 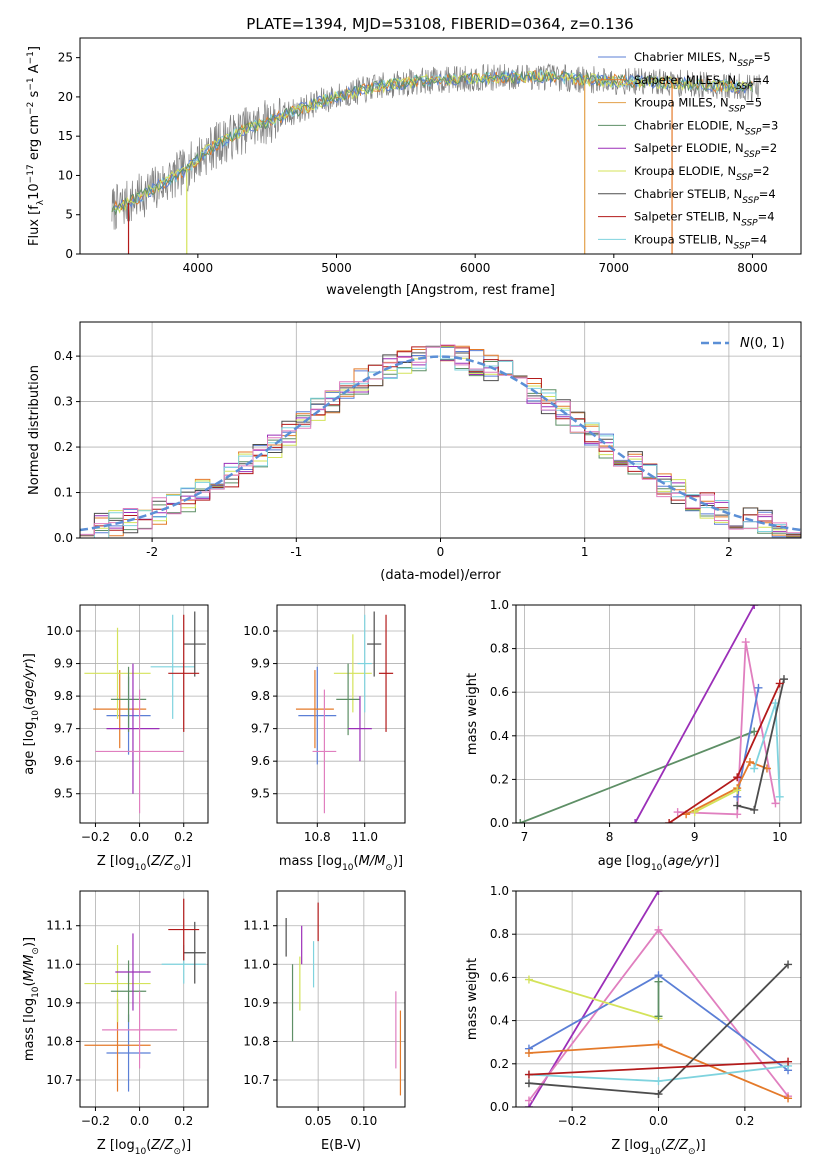 I want to click on y-tick-label: 0.4, so click(x=63, y=356).